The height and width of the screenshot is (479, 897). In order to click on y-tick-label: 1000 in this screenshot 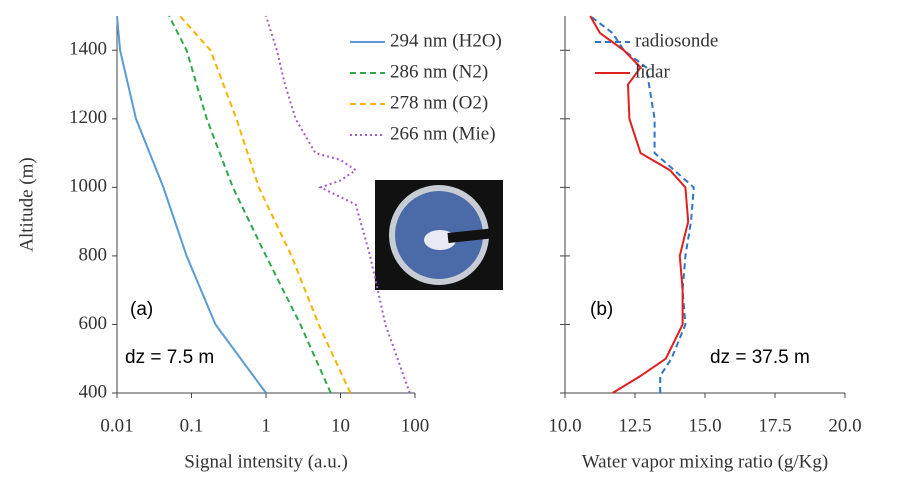, I will do `click(88, 186)`.